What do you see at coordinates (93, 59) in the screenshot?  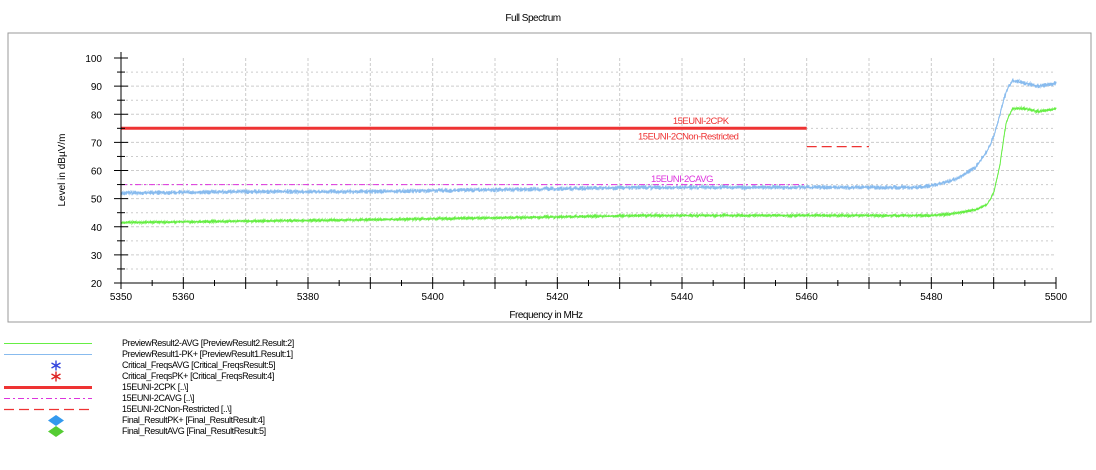 I see `y-tick-label: 100` at bounding box center [93, 59].